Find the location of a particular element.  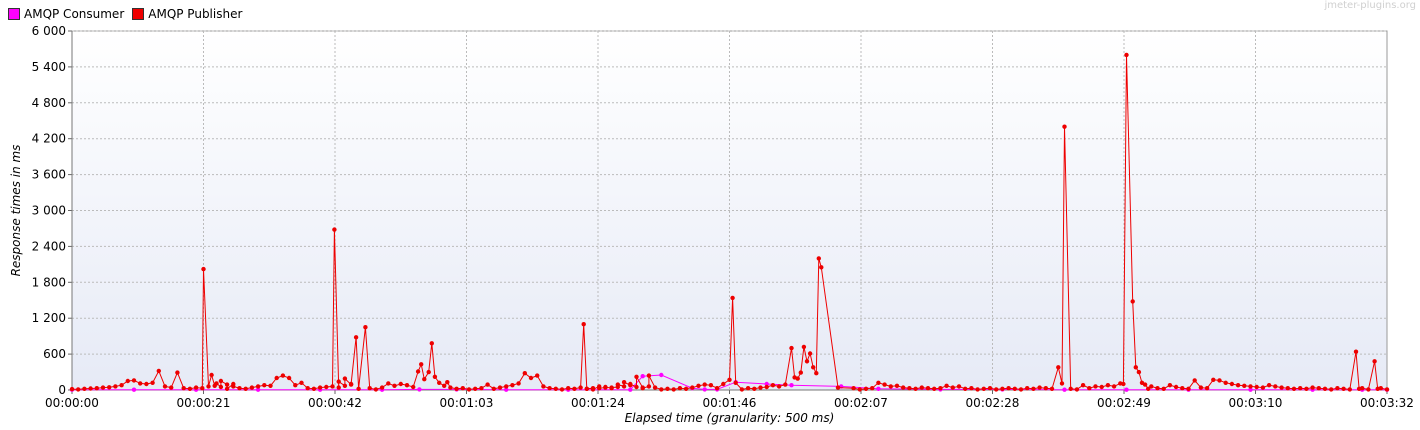

y-tick-label: 4 800 is located at coordinates (49, 103).